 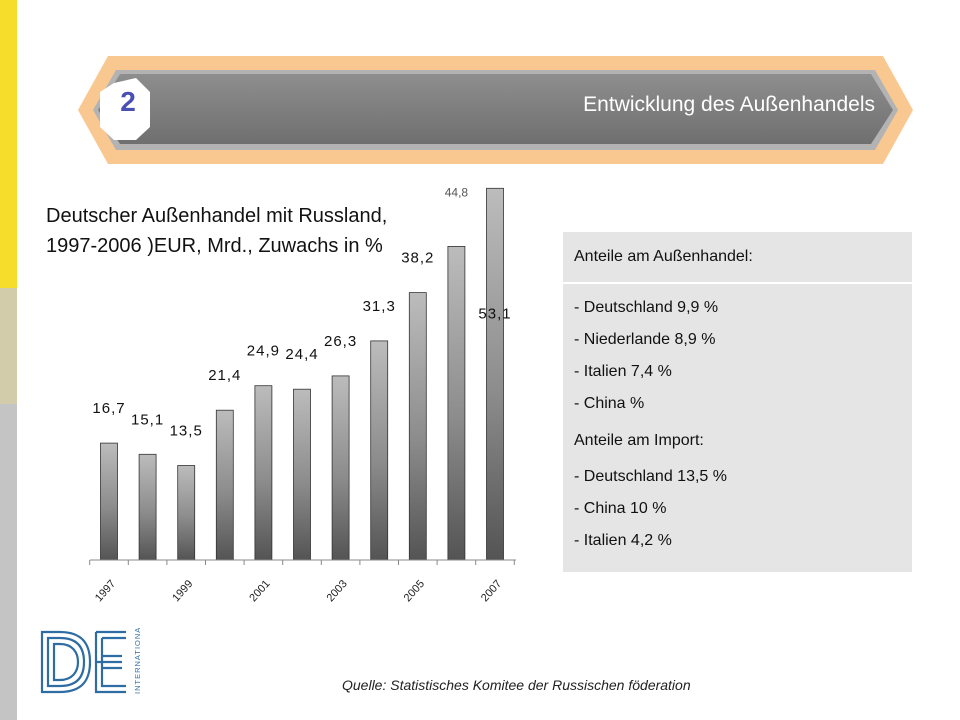 What do you see at coordinates (417, 258) in the screenshot?
I see `data-label-2005: 38,2` at bounding box center [417, 258].